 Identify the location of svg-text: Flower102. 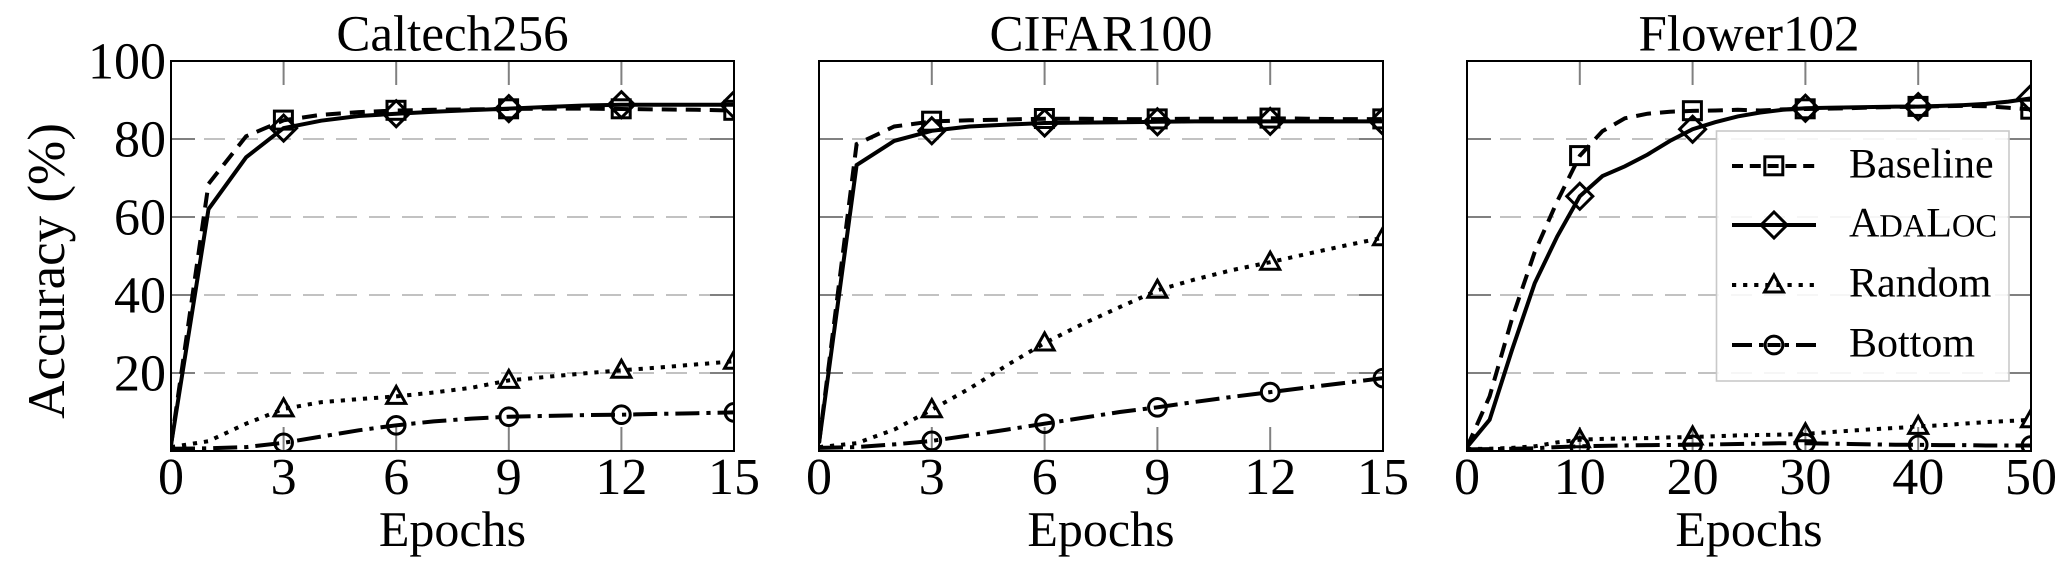
(1749, 34).